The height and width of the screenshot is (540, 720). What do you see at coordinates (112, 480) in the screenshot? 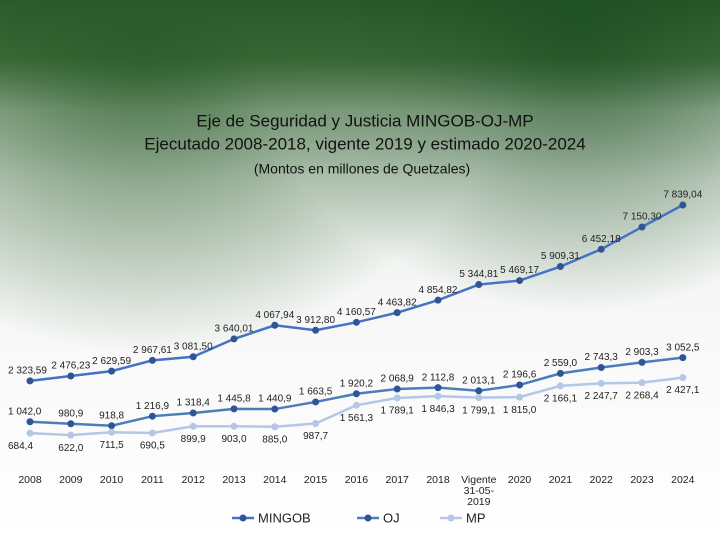
I see `x-tick-label: 2010` at bounding box center [112, 480].